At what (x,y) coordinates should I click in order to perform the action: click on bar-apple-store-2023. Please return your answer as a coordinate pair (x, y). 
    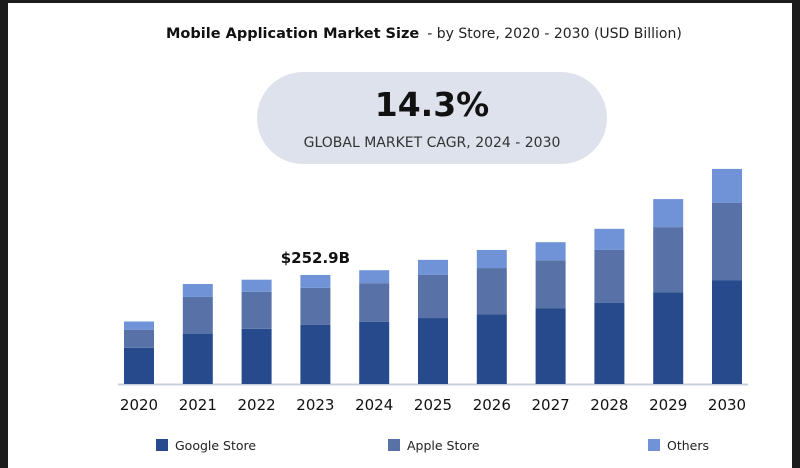
    Looking at the image, I should click on (315, 306).